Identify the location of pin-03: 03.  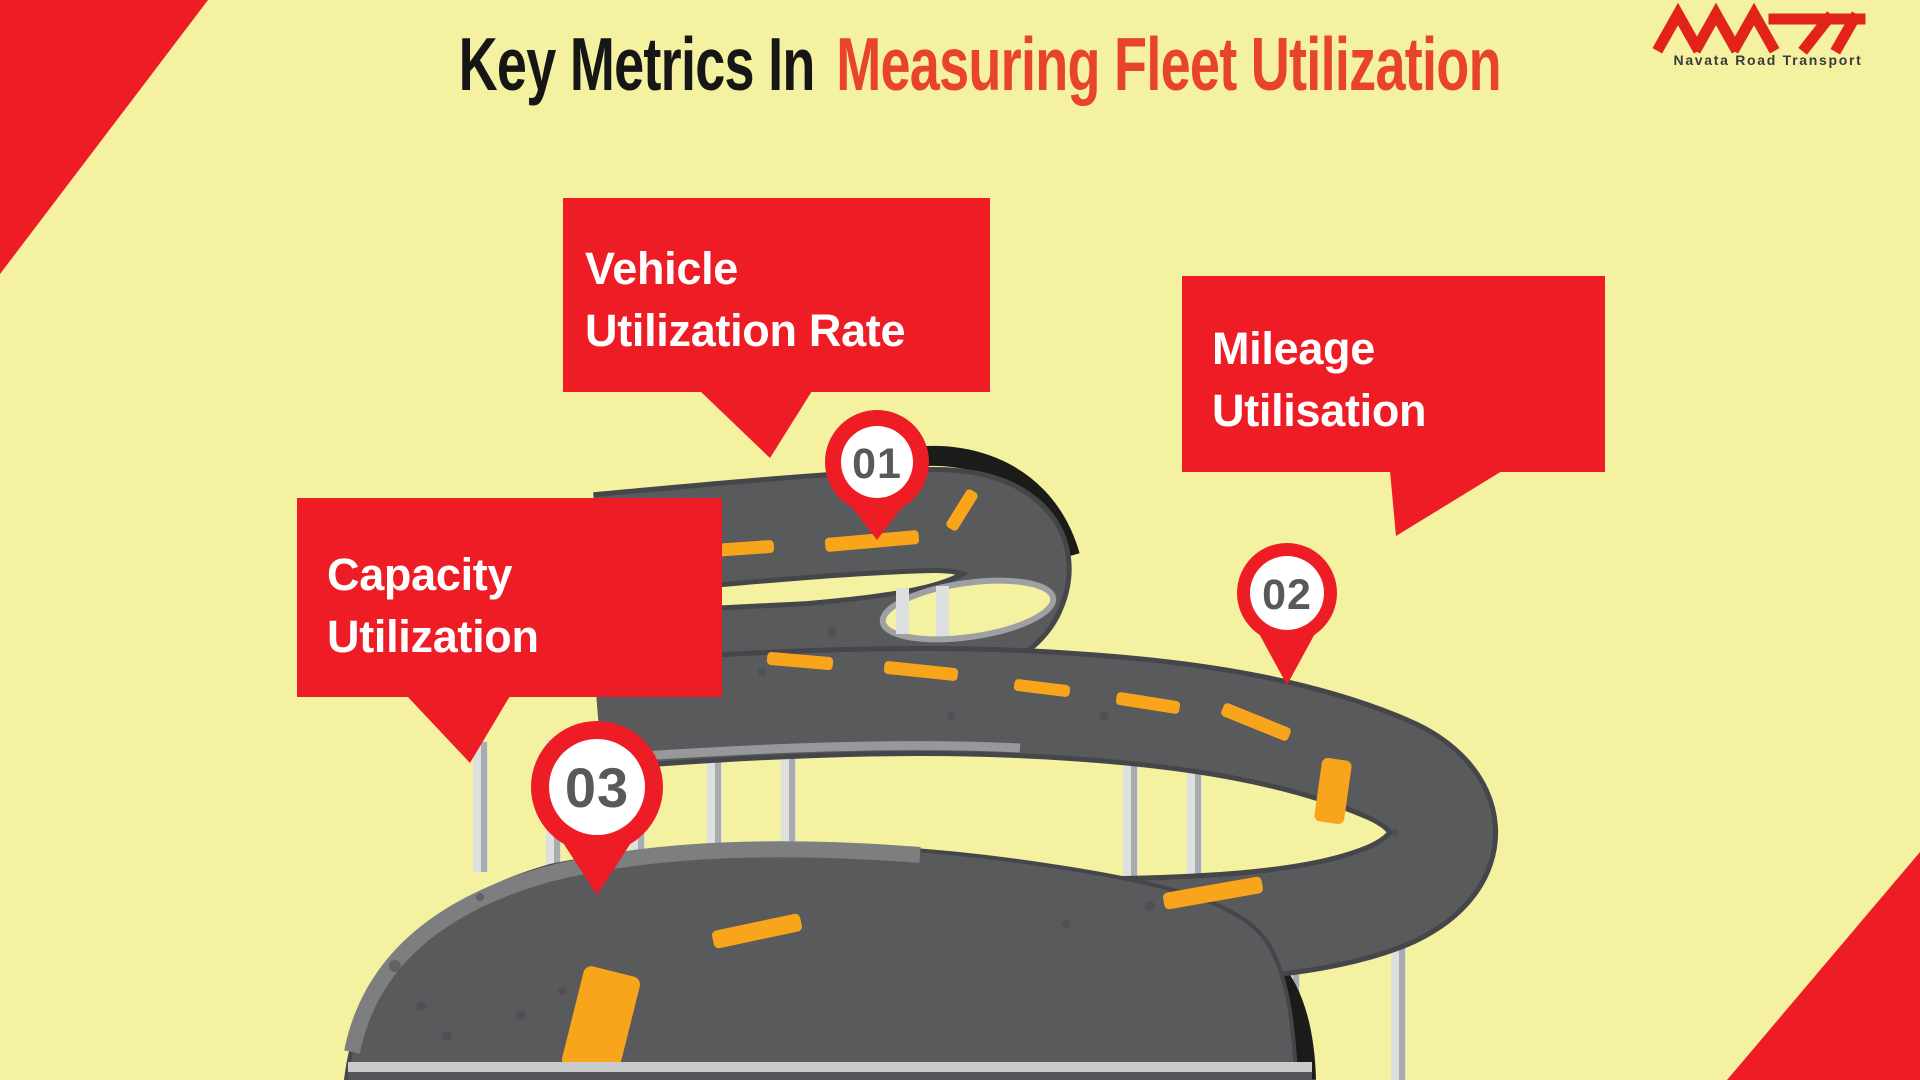
(597, 808).